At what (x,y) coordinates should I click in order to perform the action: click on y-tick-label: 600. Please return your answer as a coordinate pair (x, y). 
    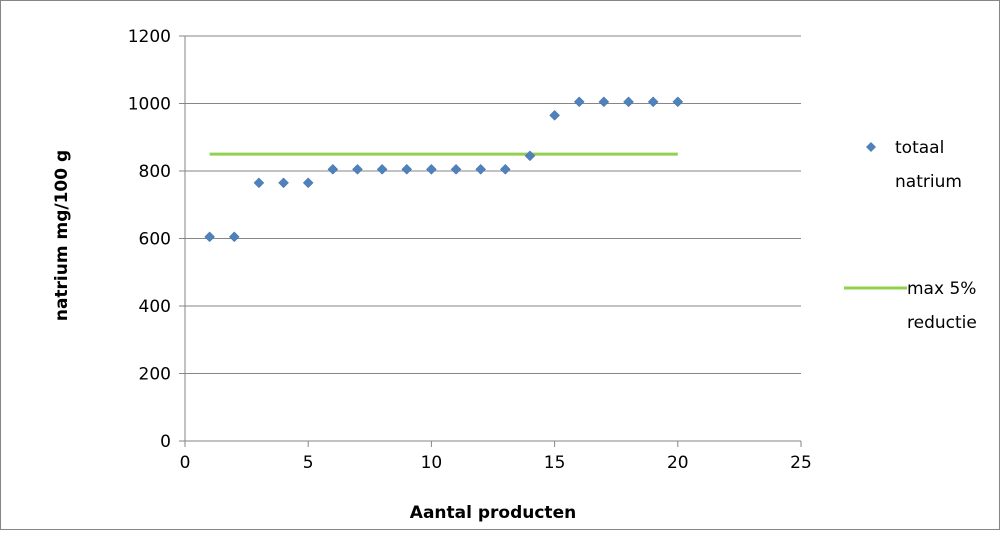
    Looking at the image, I should click on (155, 240).